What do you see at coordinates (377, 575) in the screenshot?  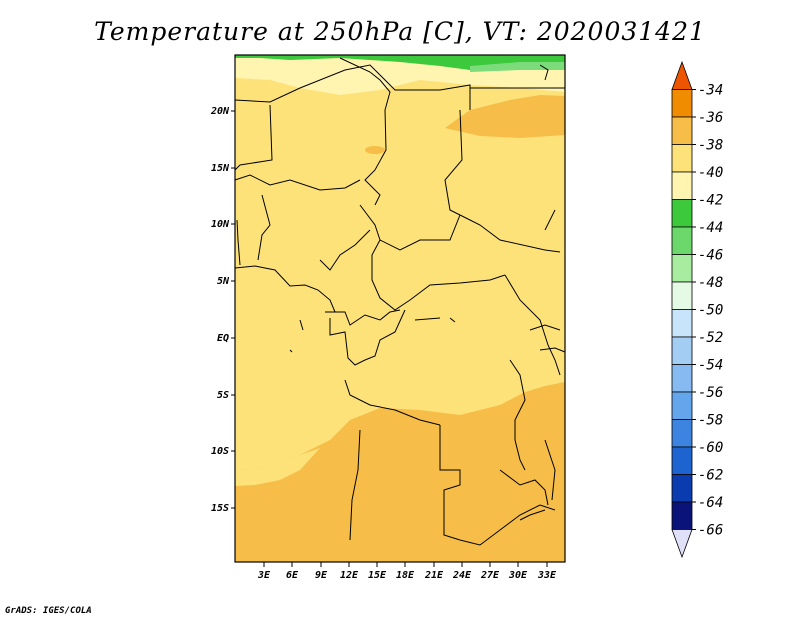 I see `lon-label: 15E` at bounding box center [377, 575].